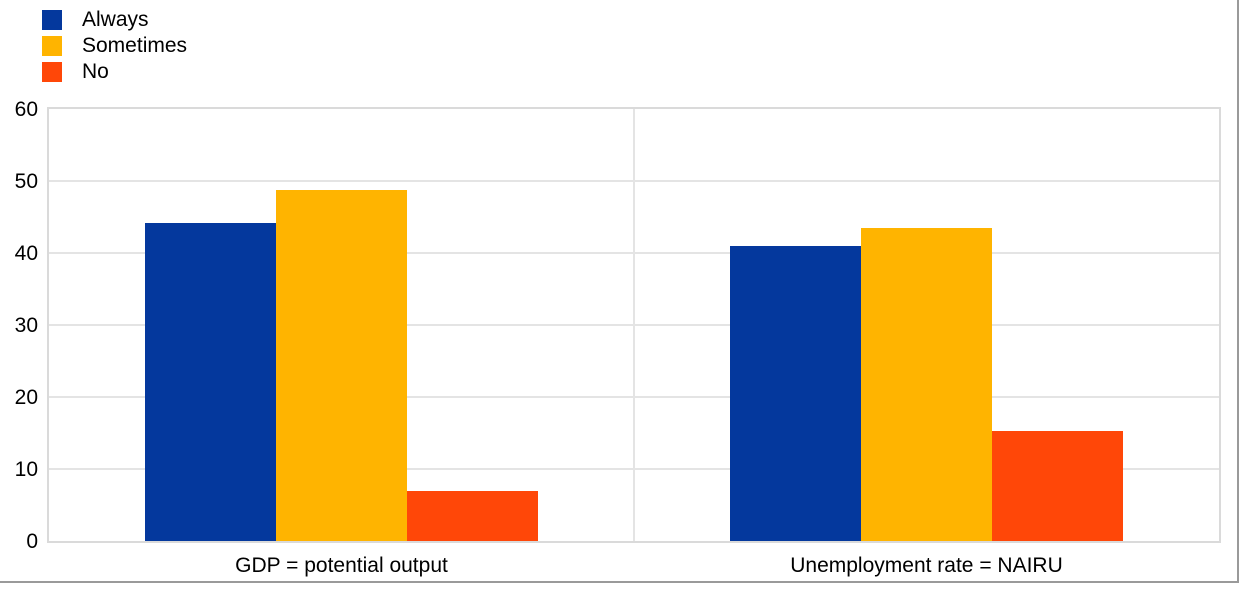 The width and height of the screenshot is (1240, 589). Describe the element at coordinates (26, 253) in the screenshot. I see `y-tick-label-40: 40` at that location.